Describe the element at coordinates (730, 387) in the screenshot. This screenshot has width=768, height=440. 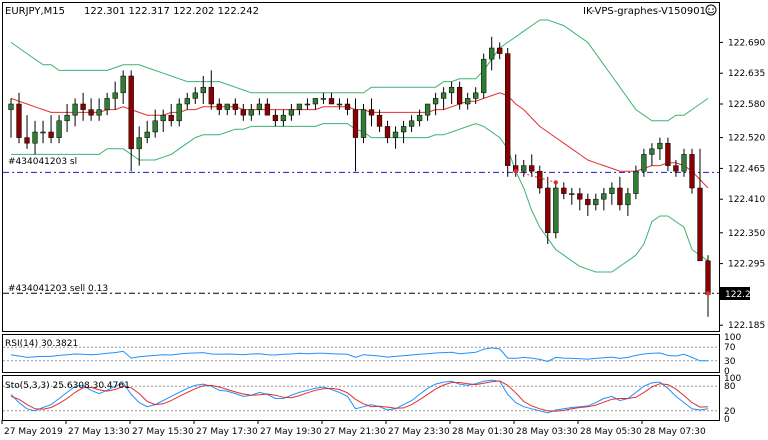
I see `stoch-tick-label: 80` at that location.